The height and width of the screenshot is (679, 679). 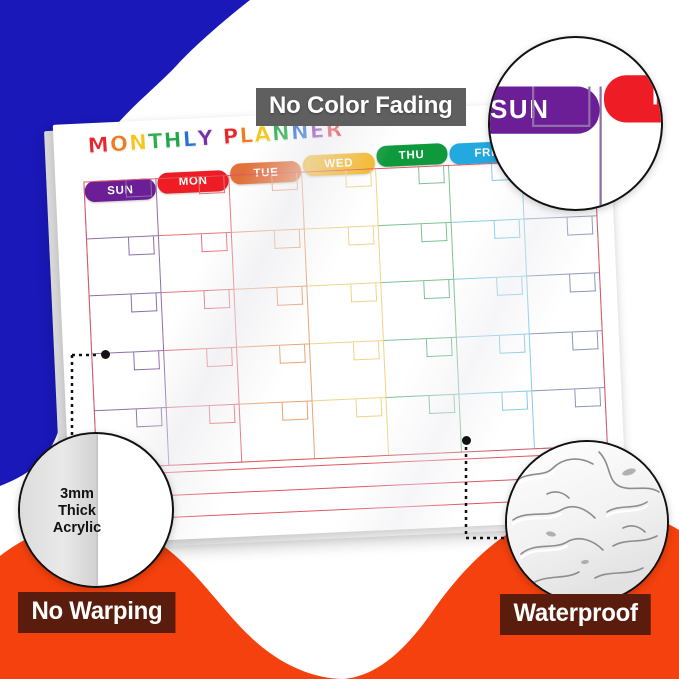 I want to click on acrylic-edge-face, so click(x=59, y=510).